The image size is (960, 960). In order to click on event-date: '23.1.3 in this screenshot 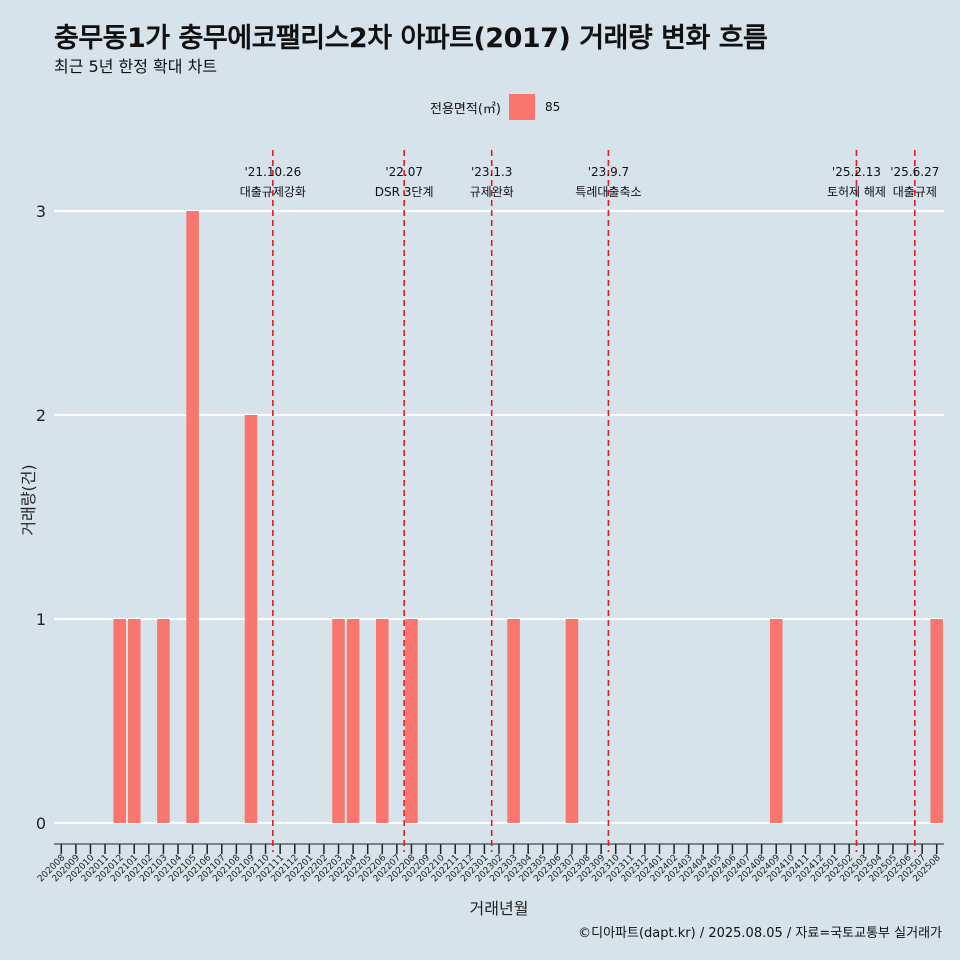, I will do `click(491, 172)`.